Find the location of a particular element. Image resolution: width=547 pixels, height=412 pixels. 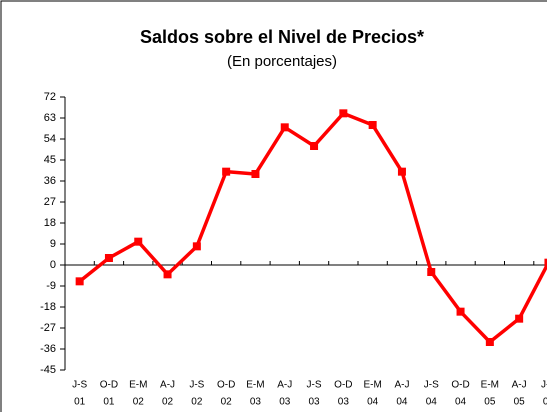

y-tick-label: -27 is located at coordinates (48, 328).